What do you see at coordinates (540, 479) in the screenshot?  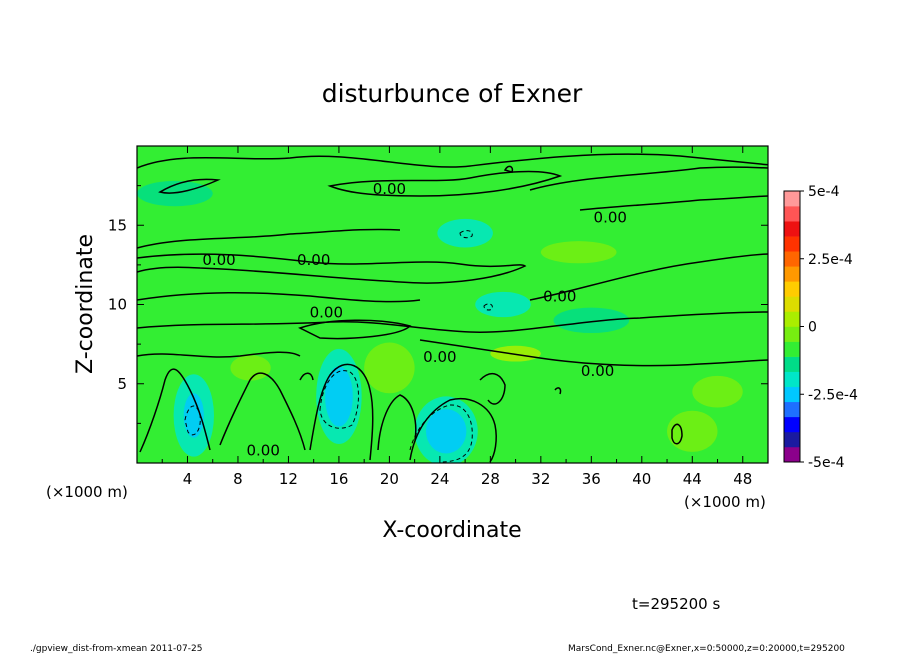 I see `x-tick-label: 32` at bounding box center [540, 479].